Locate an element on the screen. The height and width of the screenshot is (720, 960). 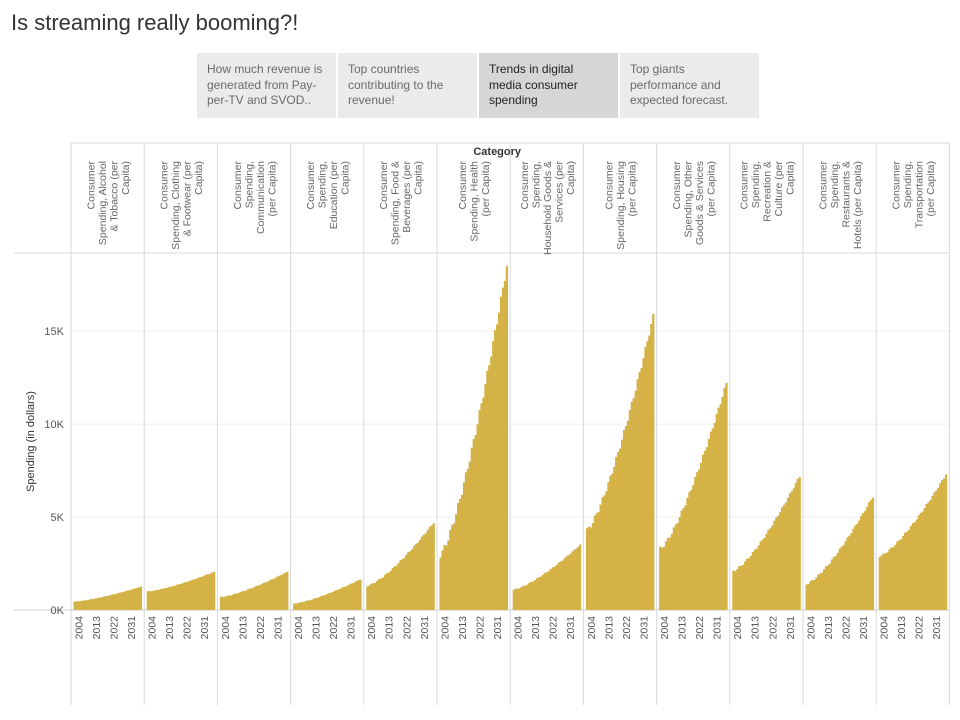
category-header-label: Culture (per is located at coordinates (779, 189).